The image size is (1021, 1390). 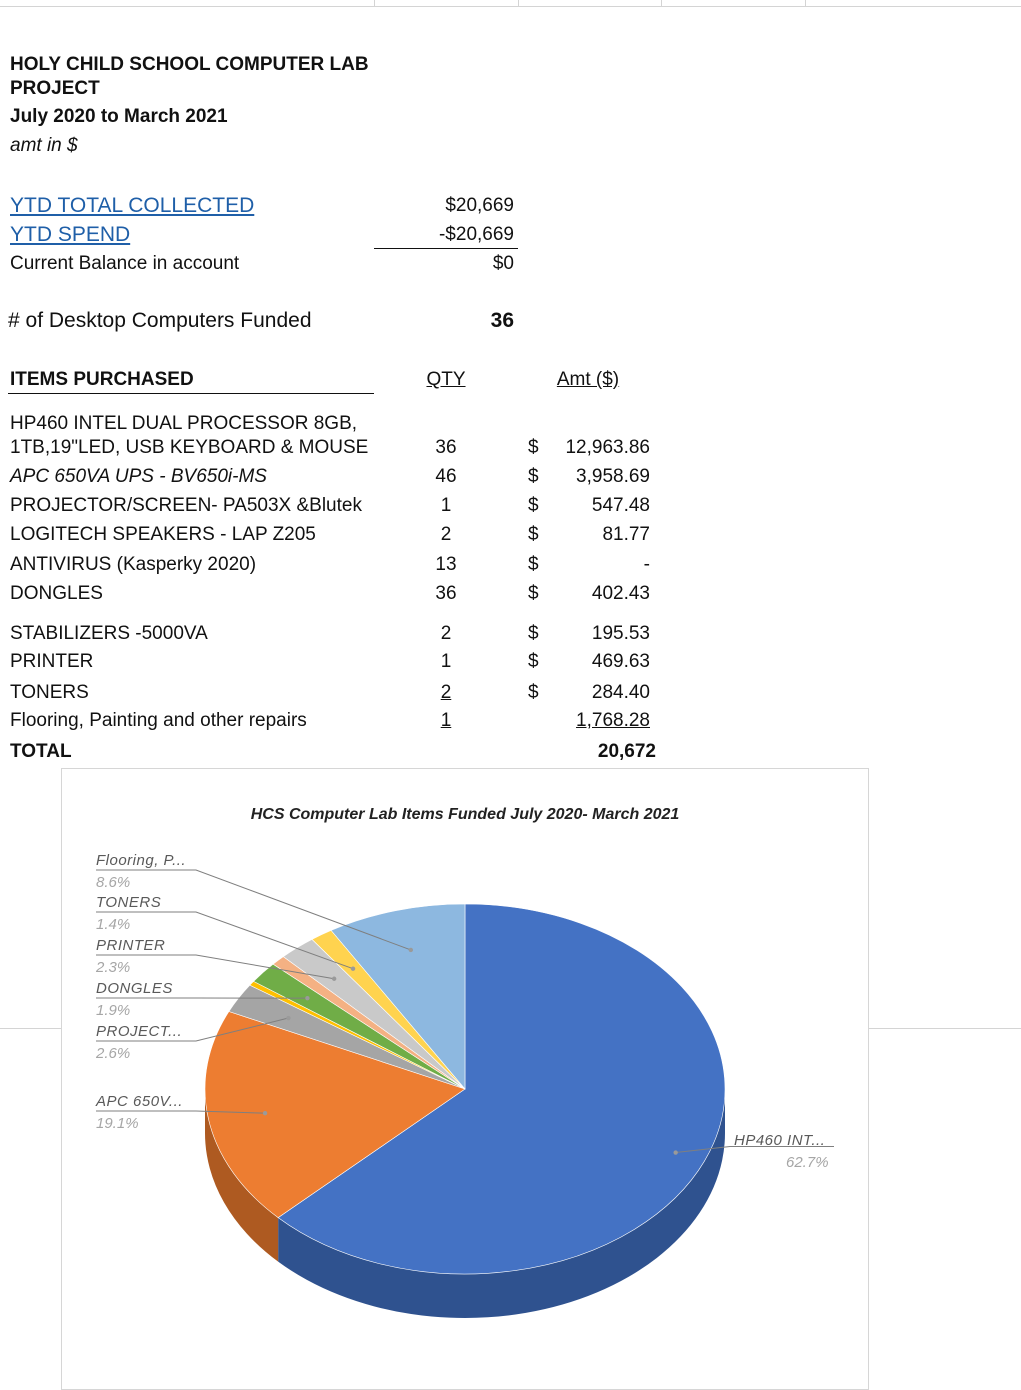 What do you see at coordinates (595, 693) in the screenshot?
I see `item-amount: 284.40` at bounding box center [595, 693].